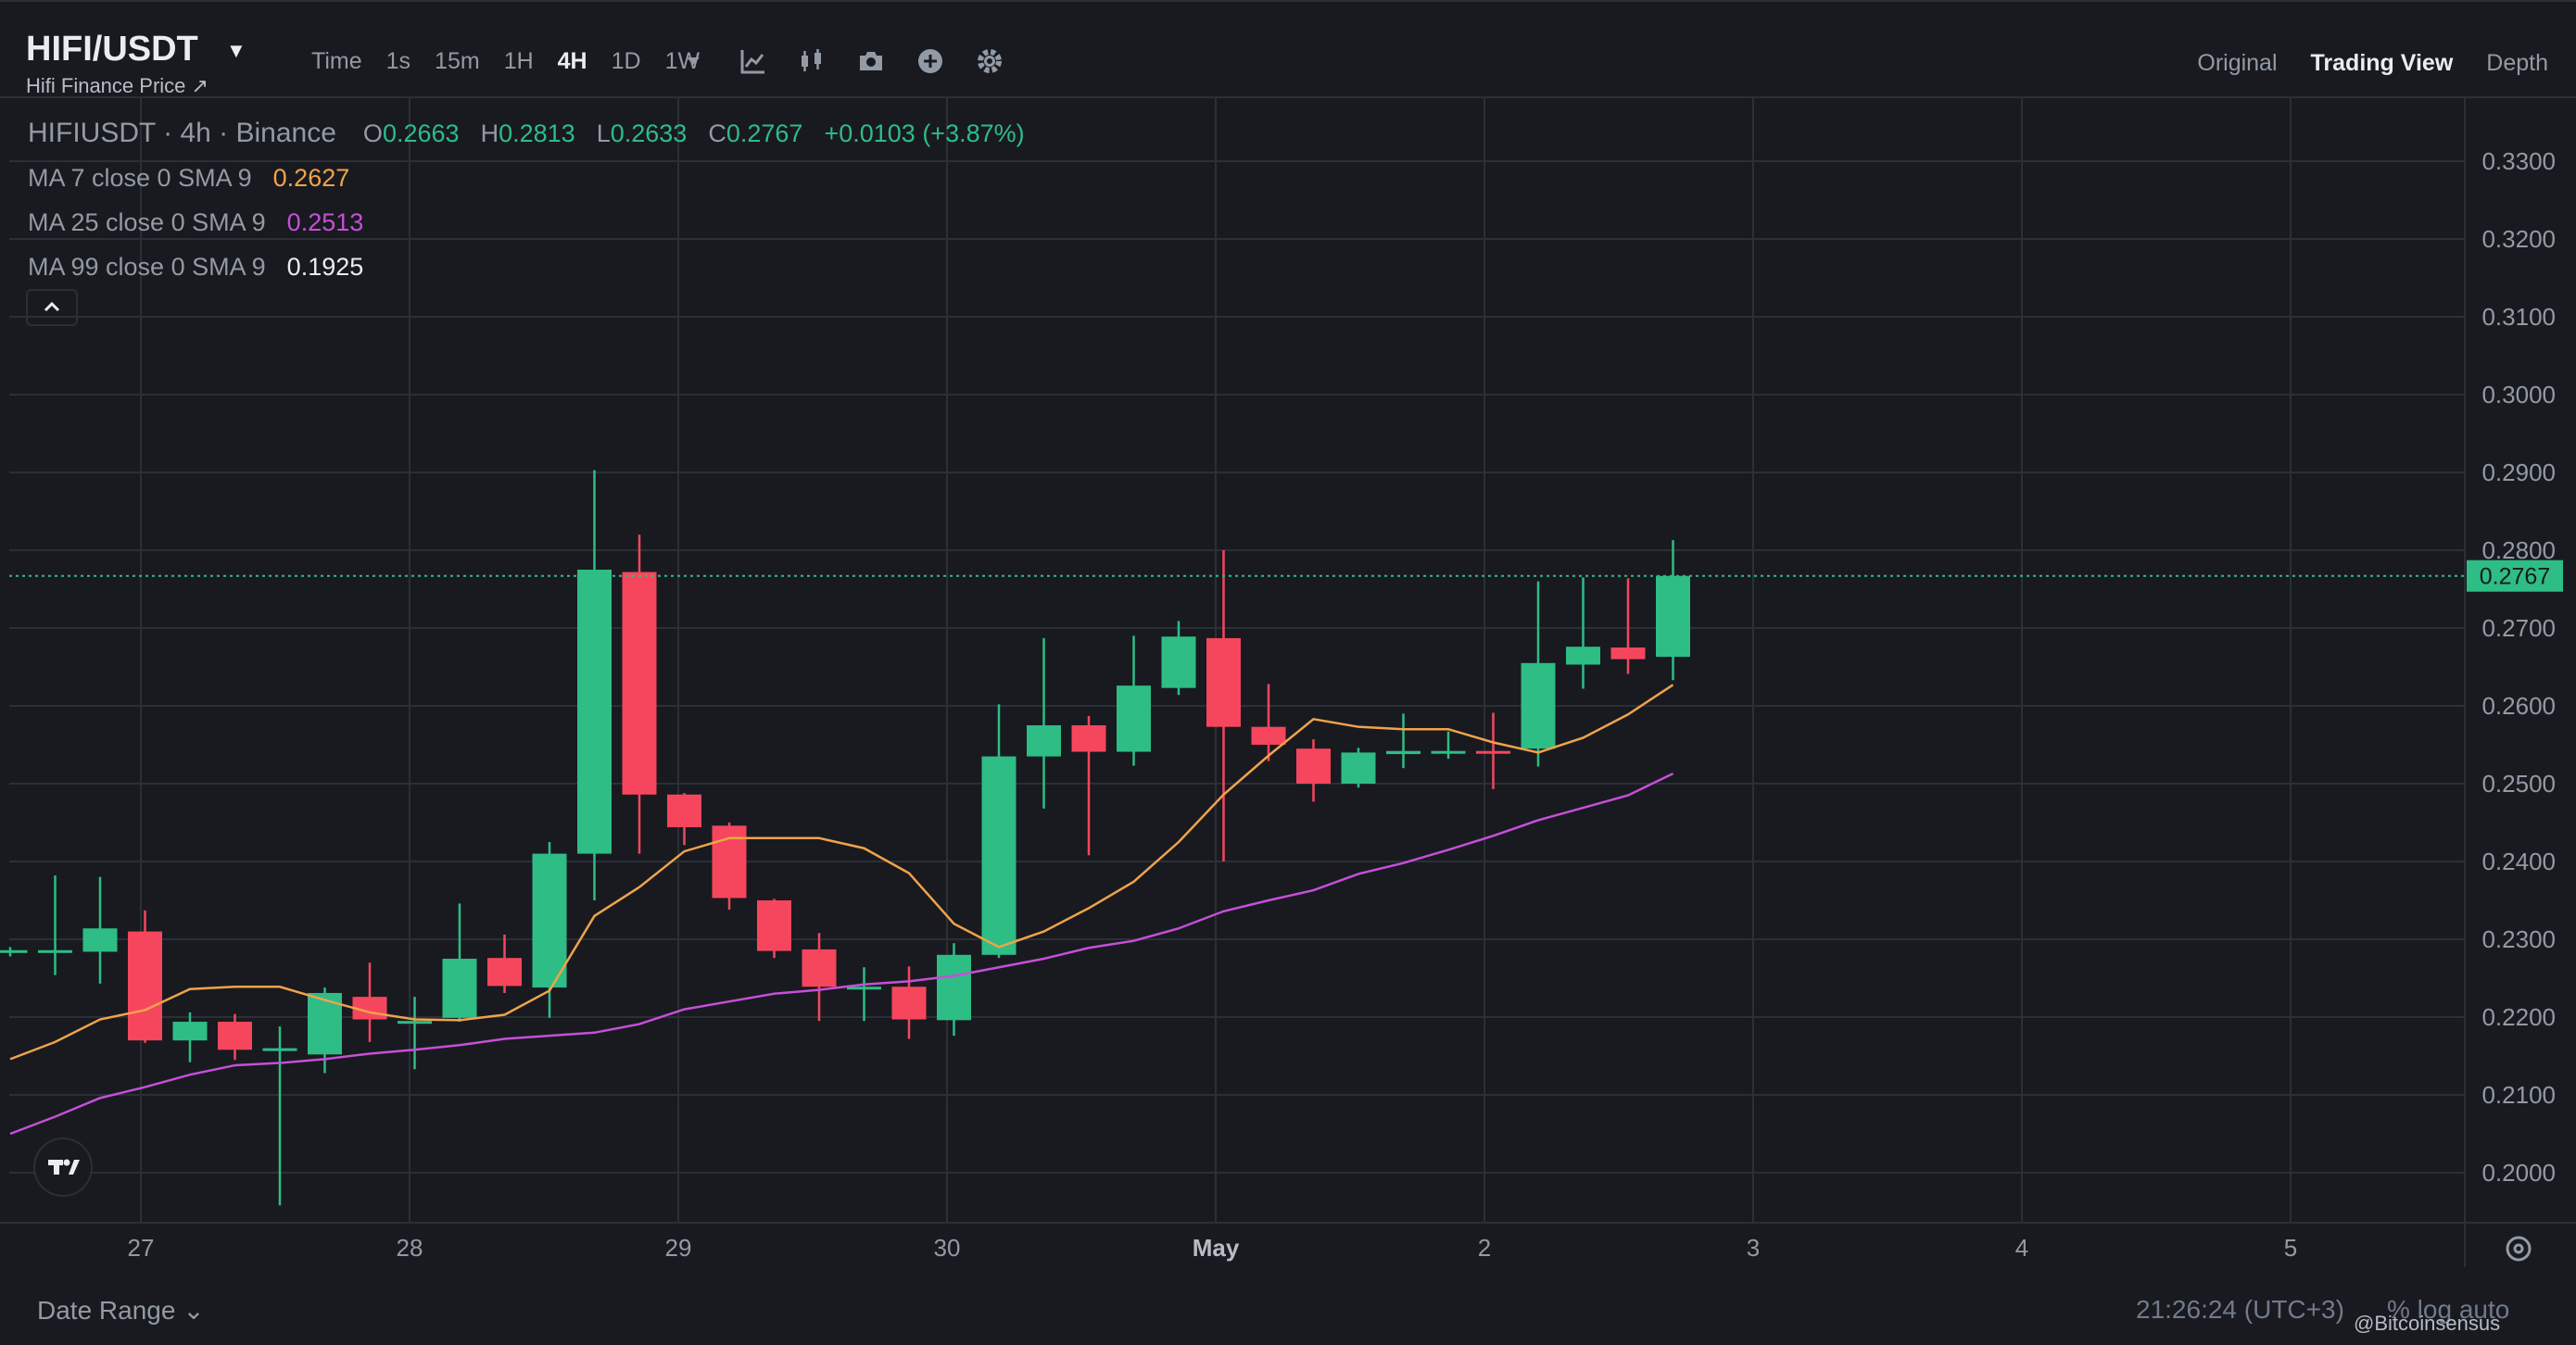 The height and width of the screenshot is (1345, 2576). What do you see at coordinates (2519, 1017) in the screenshot?
I see `y-tick-label: 0.2200` at bounding box center [2519, 1017].